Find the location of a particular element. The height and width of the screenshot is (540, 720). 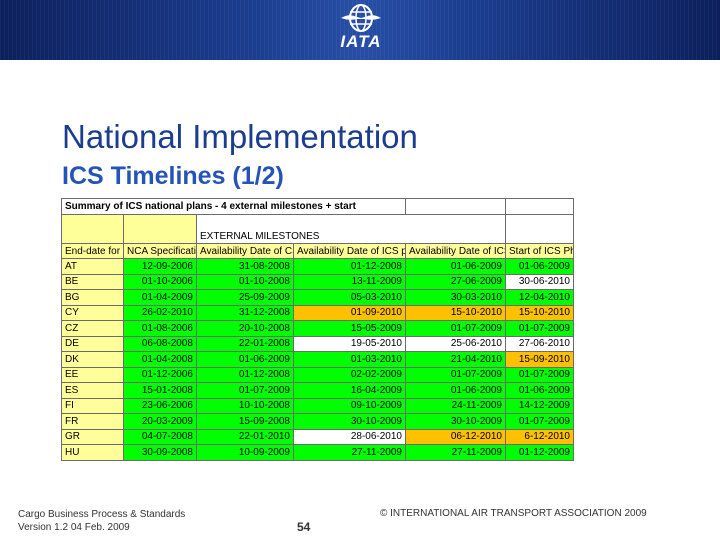

date-cell: 16-04-2009 is located at coordinates (349, 390).